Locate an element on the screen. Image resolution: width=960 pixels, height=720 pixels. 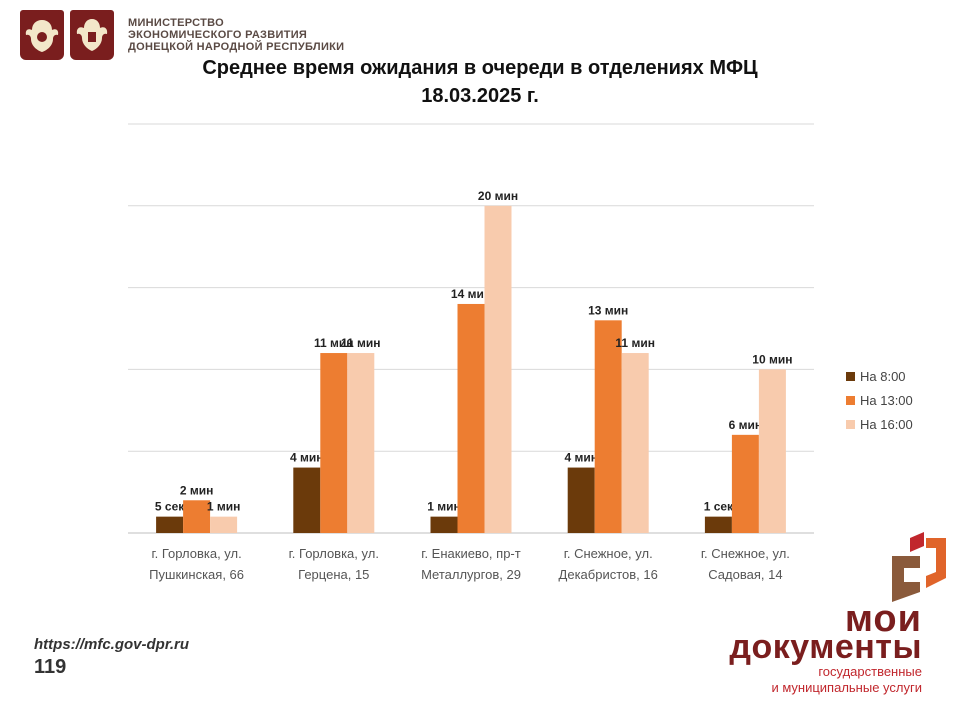
page-number: 119 is located at coordinates (50, 667).